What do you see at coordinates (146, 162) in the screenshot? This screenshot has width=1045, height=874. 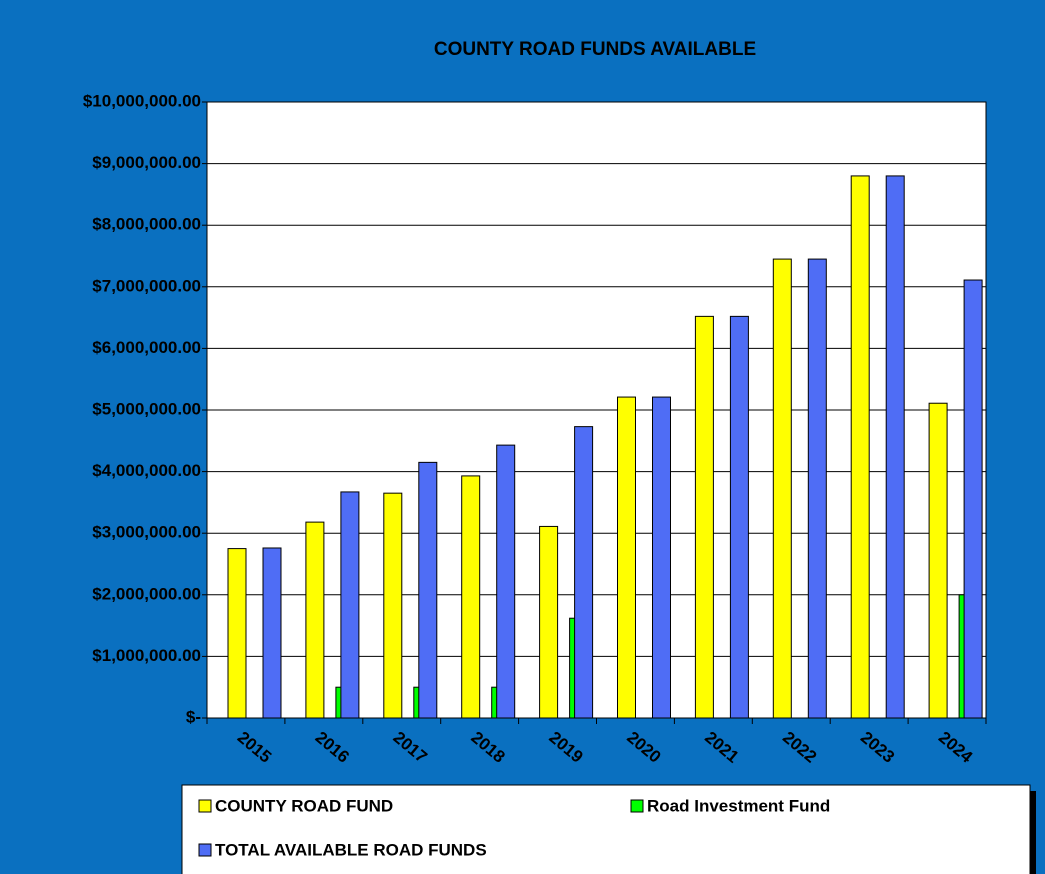 I see `y-tick-label: $9,000,000.00` at bounding box center [146, 162].